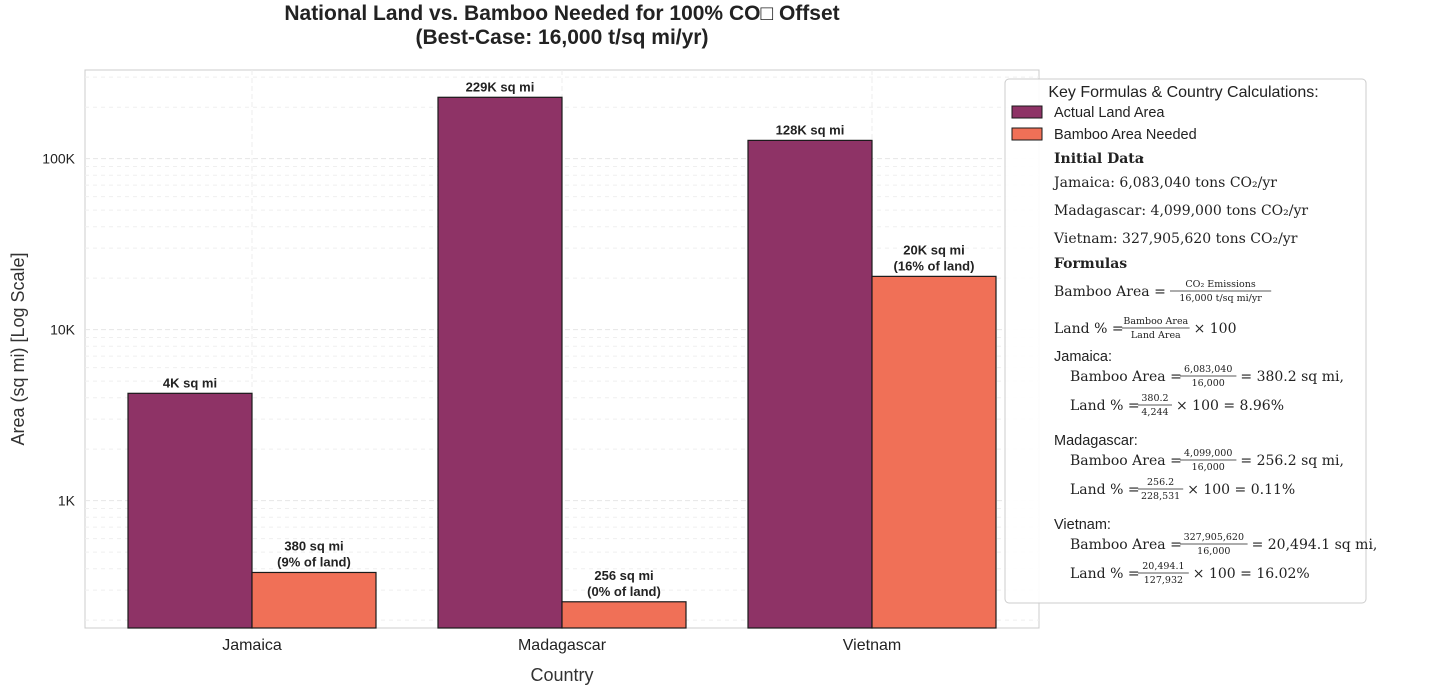  What do you see at coordinates (1082, 525) in the screenshot?
I see `legend-country-name: Vietnam:` at bounding box center [1082, 525].